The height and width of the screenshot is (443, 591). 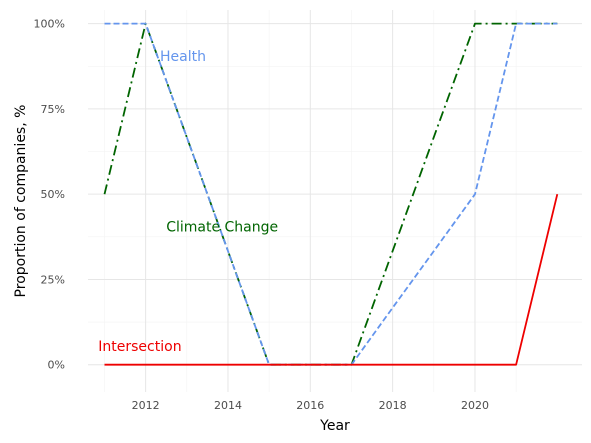 I want to click on y-tick-label: 100%, so click(x=49, y=24).